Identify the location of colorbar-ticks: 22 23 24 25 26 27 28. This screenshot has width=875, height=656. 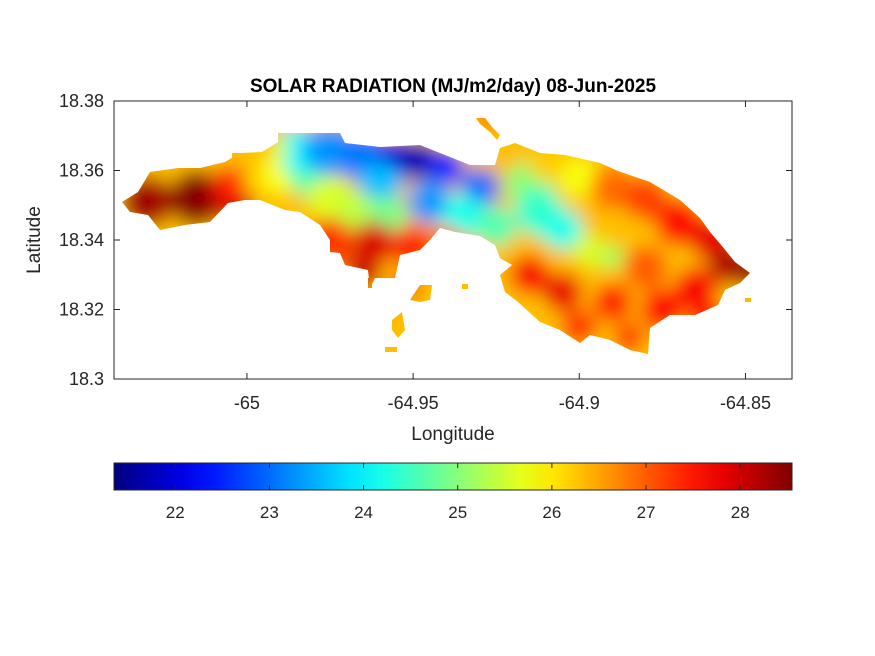
(458, 492).